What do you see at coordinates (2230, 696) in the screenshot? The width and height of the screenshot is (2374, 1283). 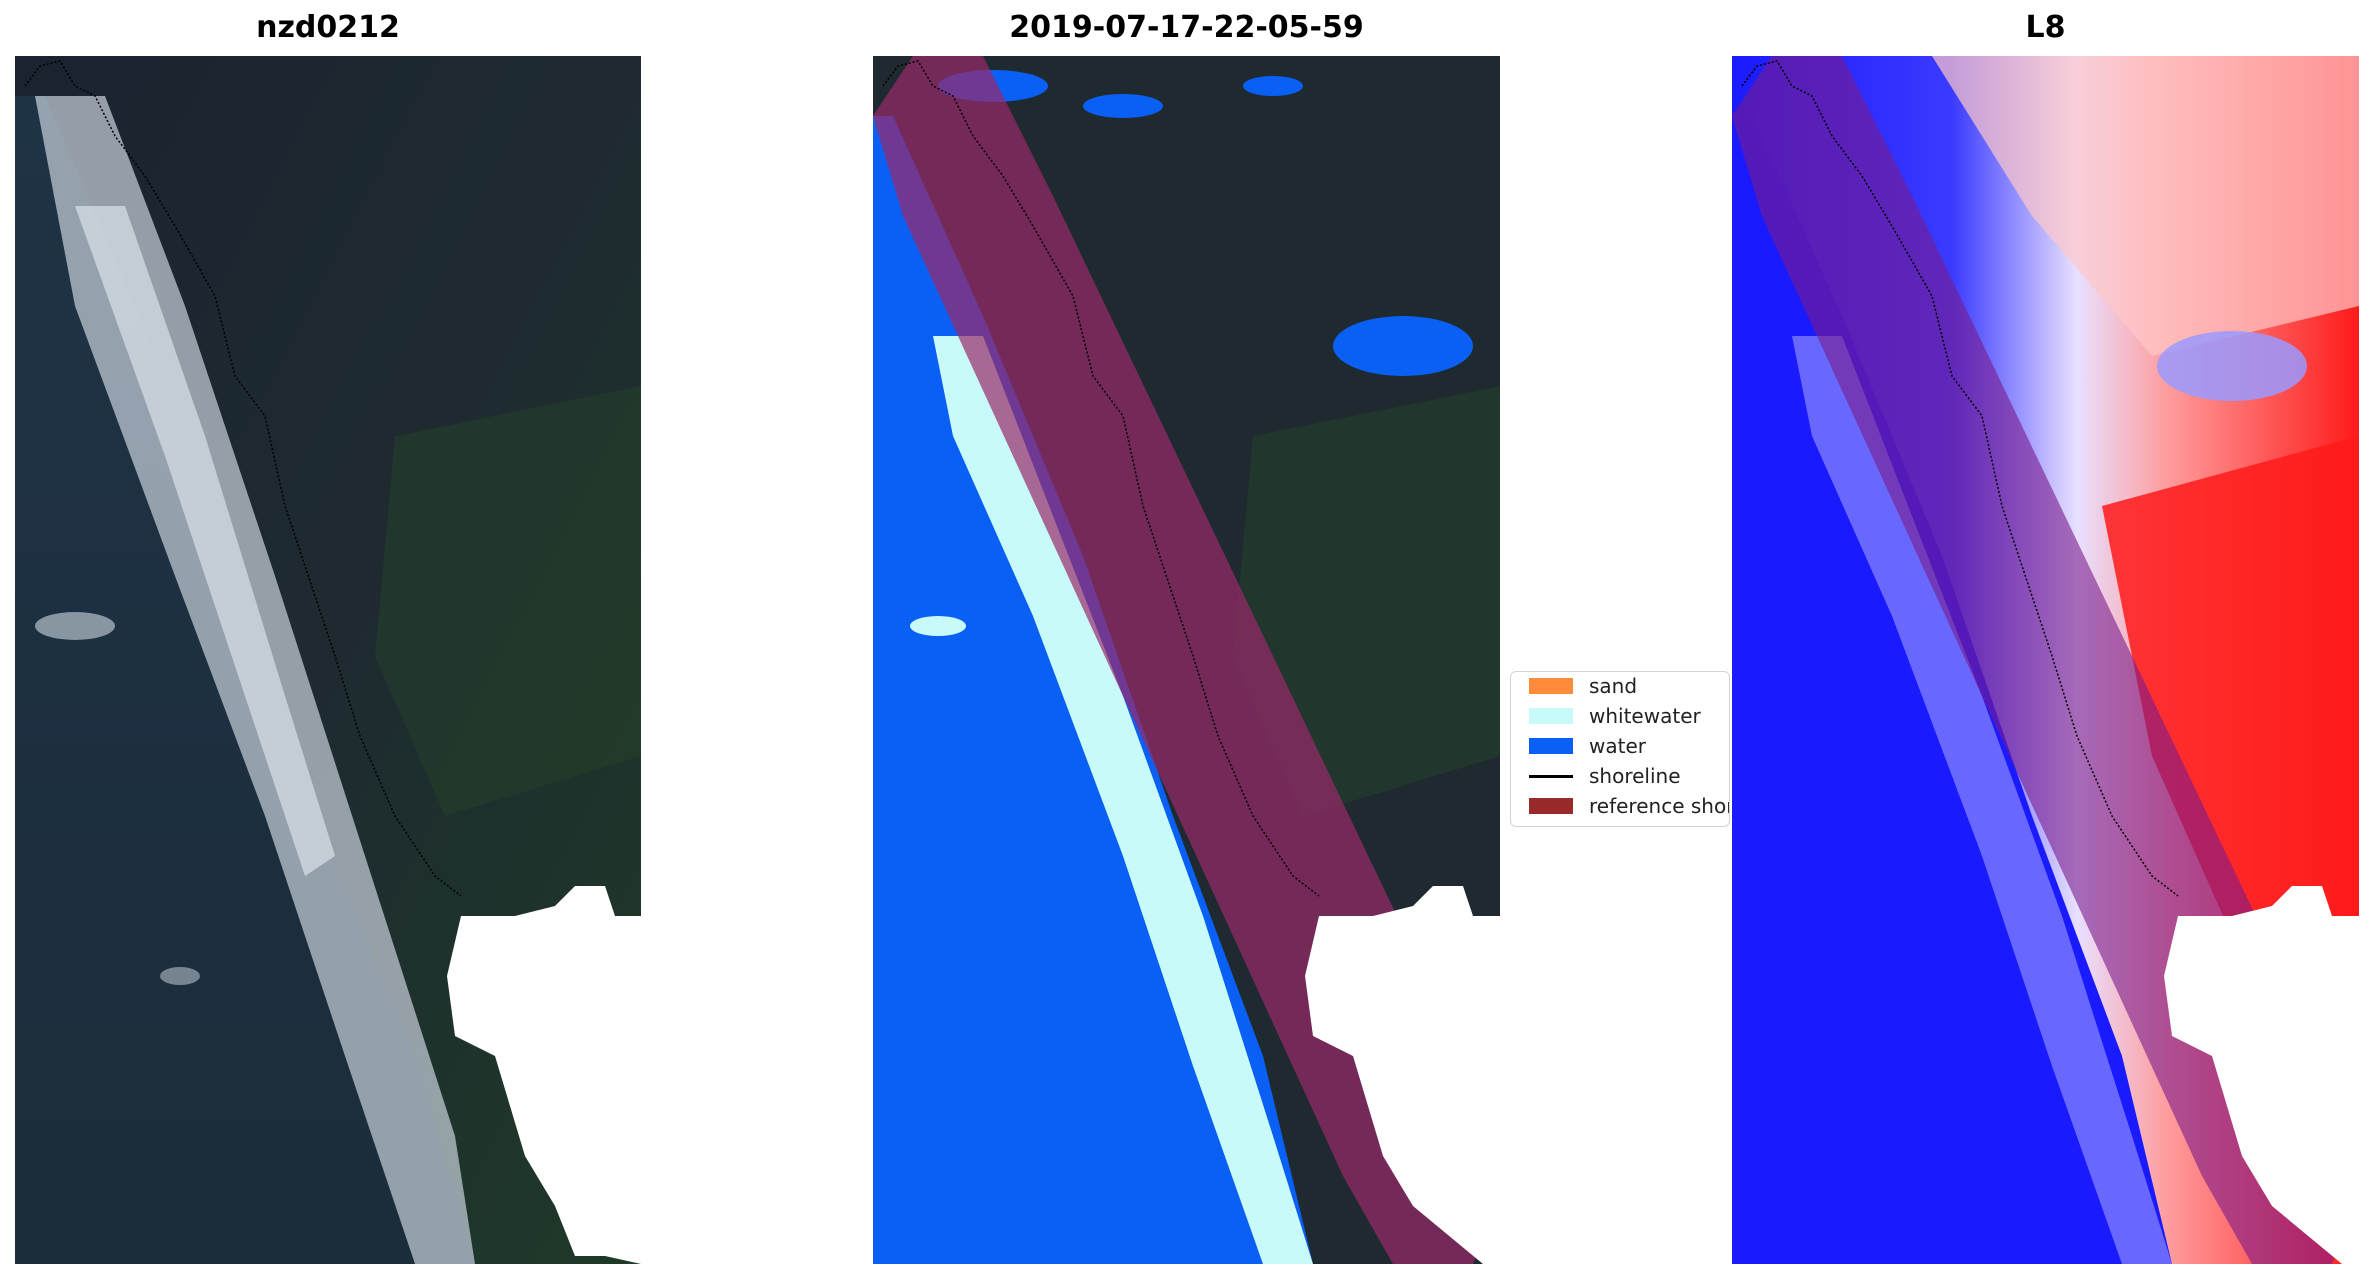 I see `positive-index-region` at bounding box center [2230, 696].